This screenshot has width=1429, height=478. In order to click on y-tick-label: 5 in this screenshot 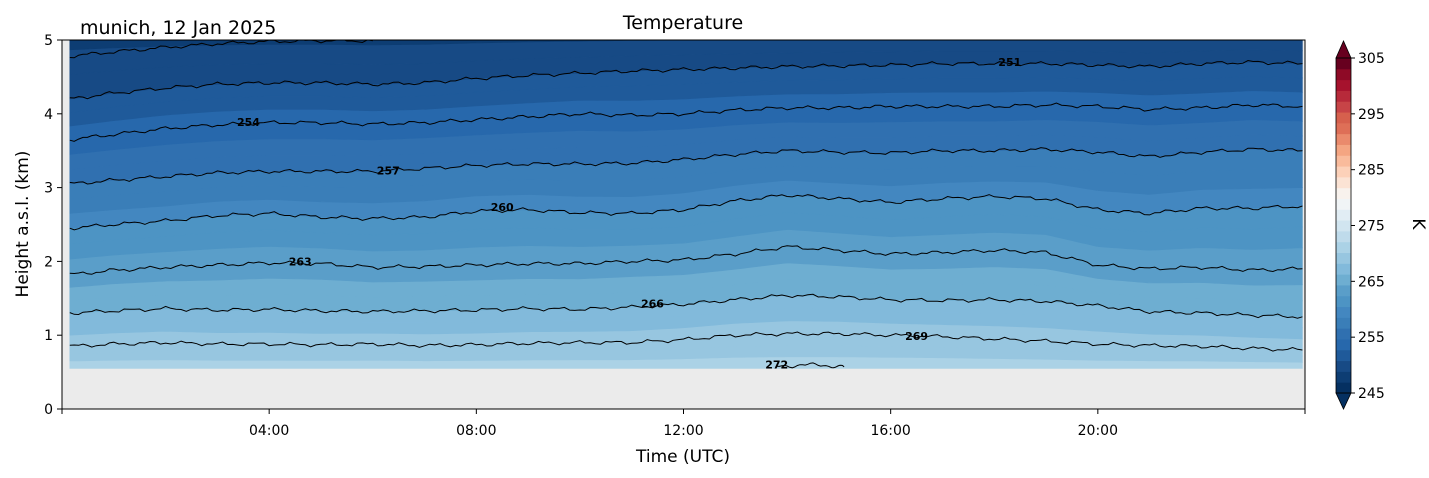, I will do `click(48, 41)`.